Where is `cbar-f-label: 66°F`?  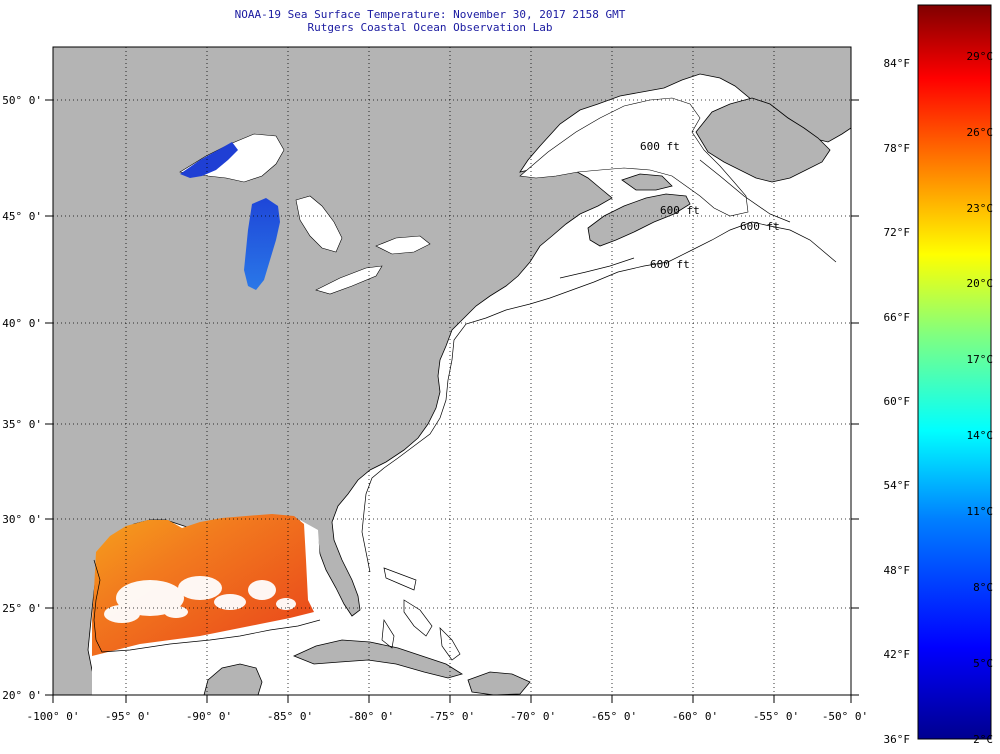
cbar-f-label: 66°F is located at coordinates (897, 317).